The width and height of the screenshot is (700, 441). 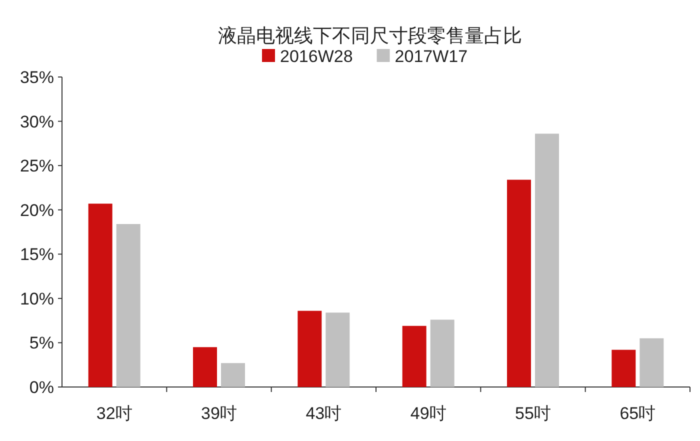 I want to click on y-tick-label: 15%, so click(x=37, y=254).